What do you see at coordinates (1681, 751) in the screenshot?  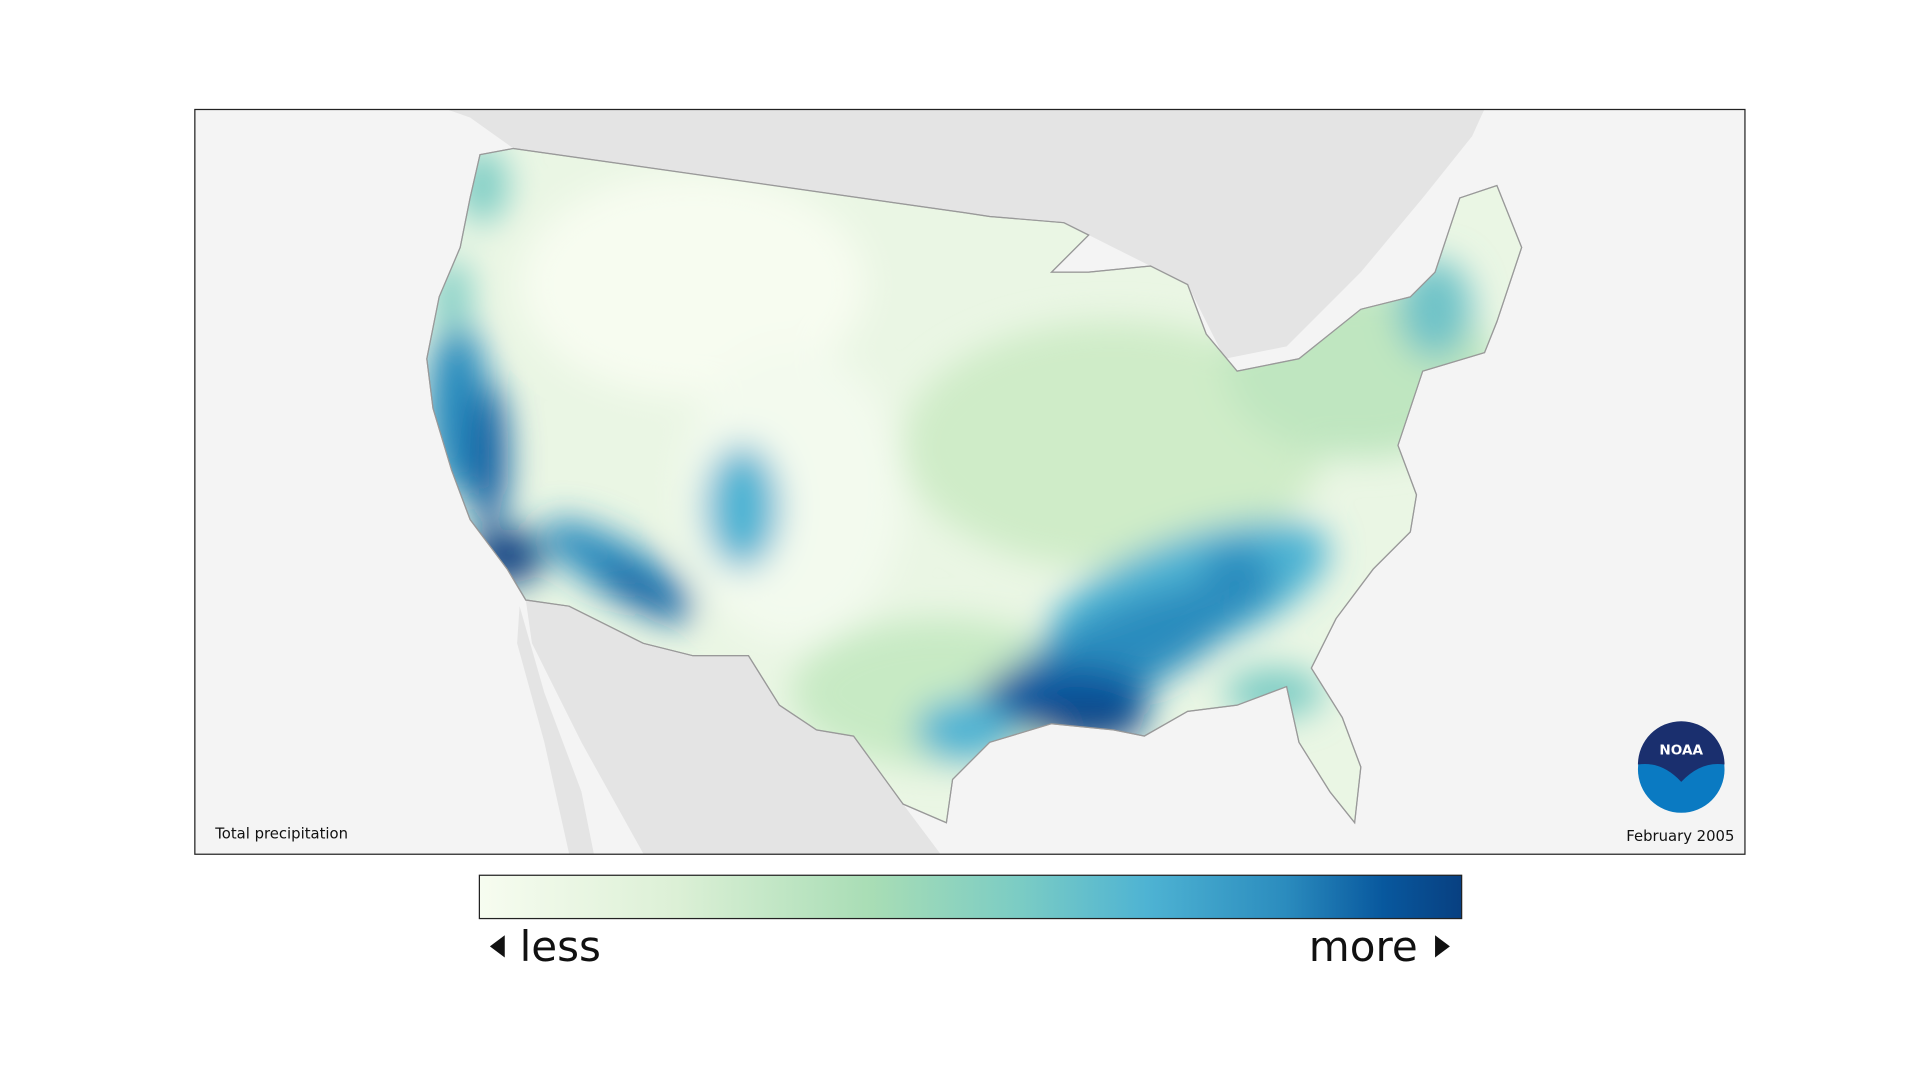 I see `logo-text: NOAA` at bounding box center [1681, 751].